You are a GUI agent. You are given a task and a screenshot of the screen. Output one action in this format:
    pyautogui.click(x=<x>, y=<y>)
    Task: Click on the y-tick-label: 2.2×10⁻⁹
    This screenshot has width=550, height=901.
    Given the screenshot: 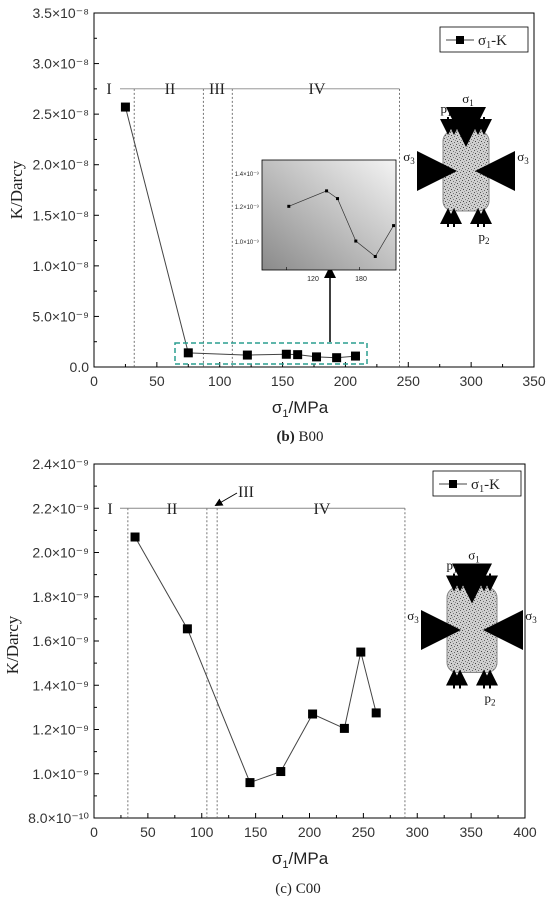 What is the action you would take?
    pyautogui.click(x=60, y=508)
    